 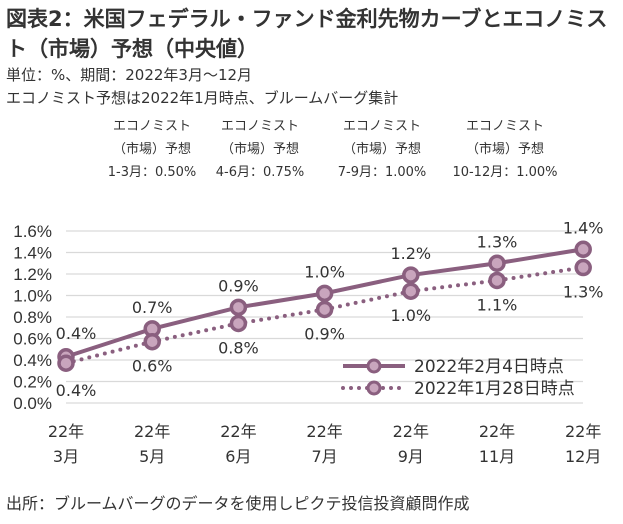 What do you see at coordinates (410, 253) in the screenshot?
I see `data-label: 1.2%` at bounding box center [410, 253].